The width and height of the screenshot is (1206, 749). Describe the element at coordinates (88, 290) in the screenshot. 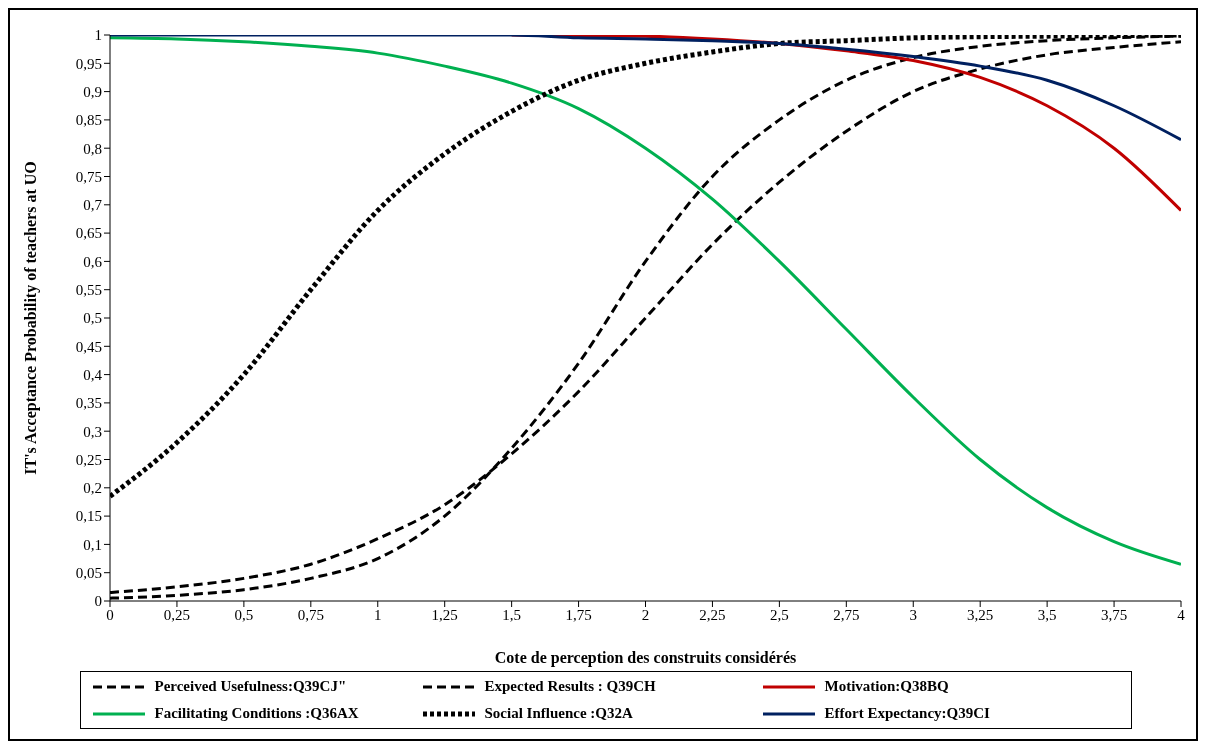

I see `y-tick-label: 0,55` at that location.